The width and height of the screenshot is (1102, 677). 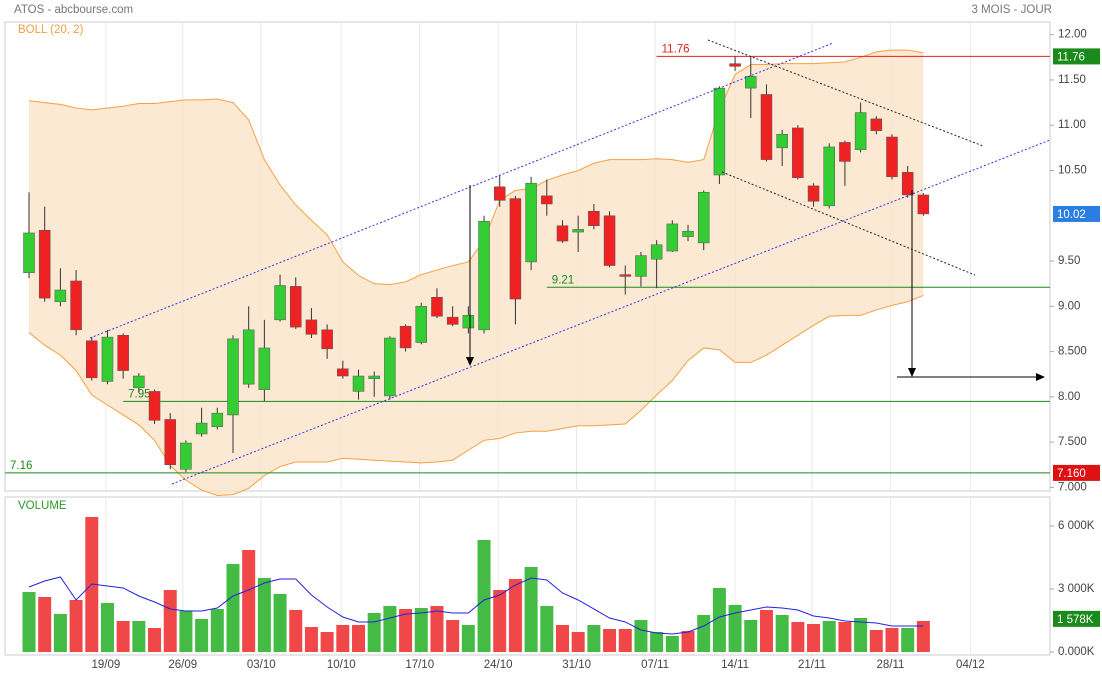 What do you see at coordinates (1069, 306) in the screenshot?
I see `y-tick-label: 9.00` at bounding box center [1069, 306].